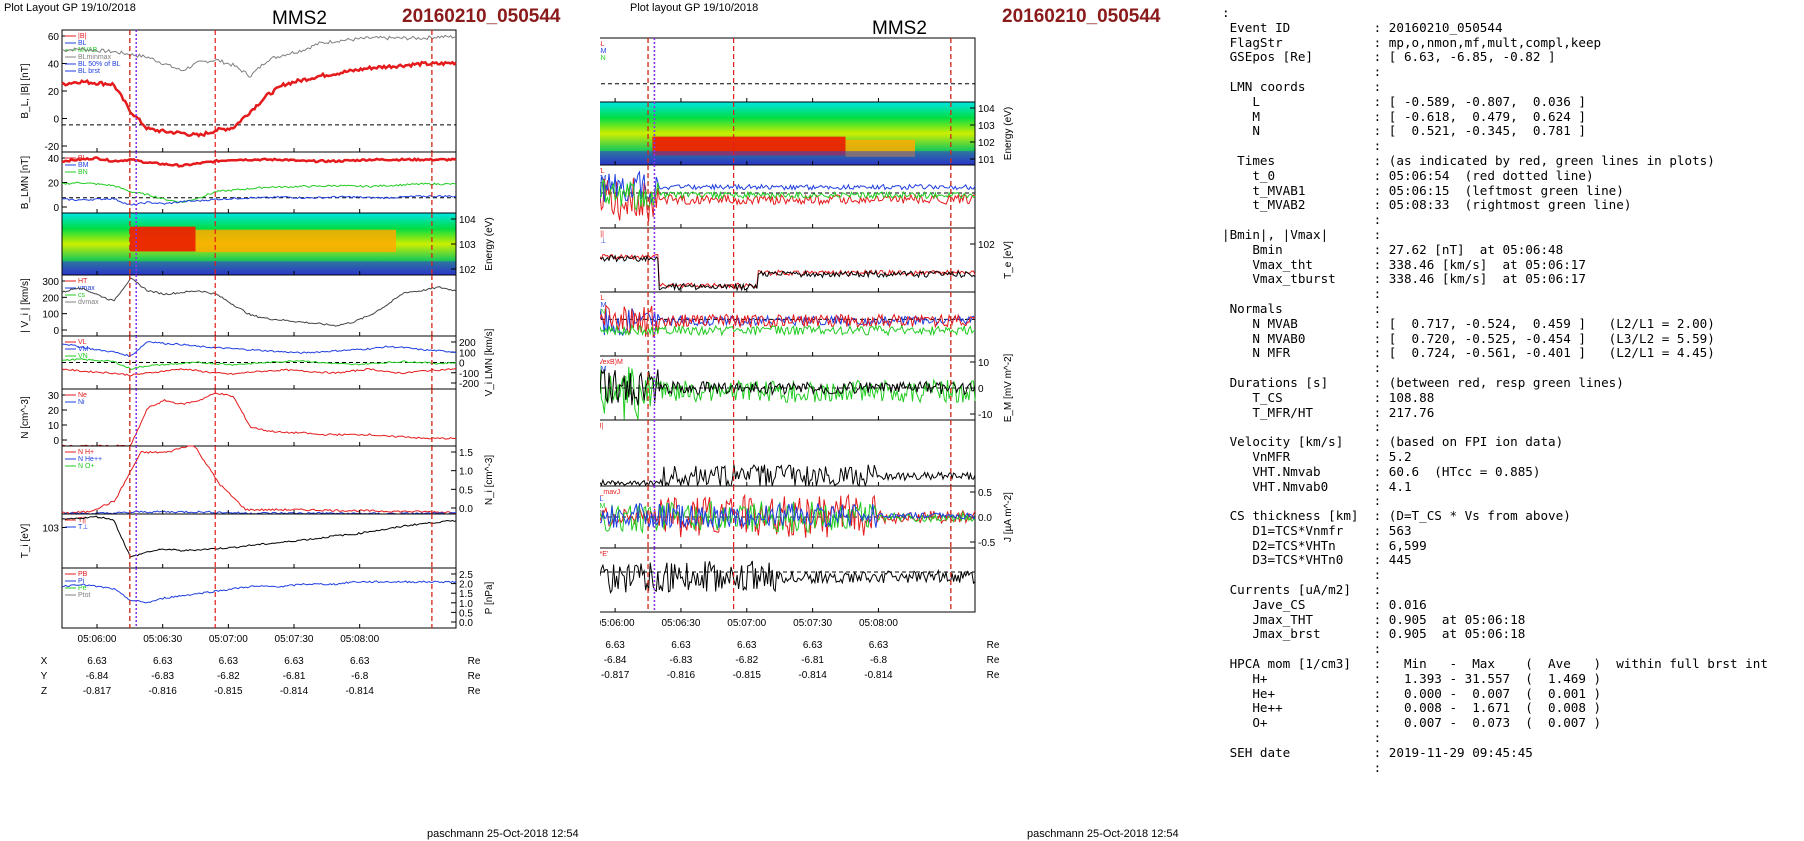 The image size is (1804, 841). I want to click on info-line: T_MFR/HT : 217.76, so click(1328, 412).